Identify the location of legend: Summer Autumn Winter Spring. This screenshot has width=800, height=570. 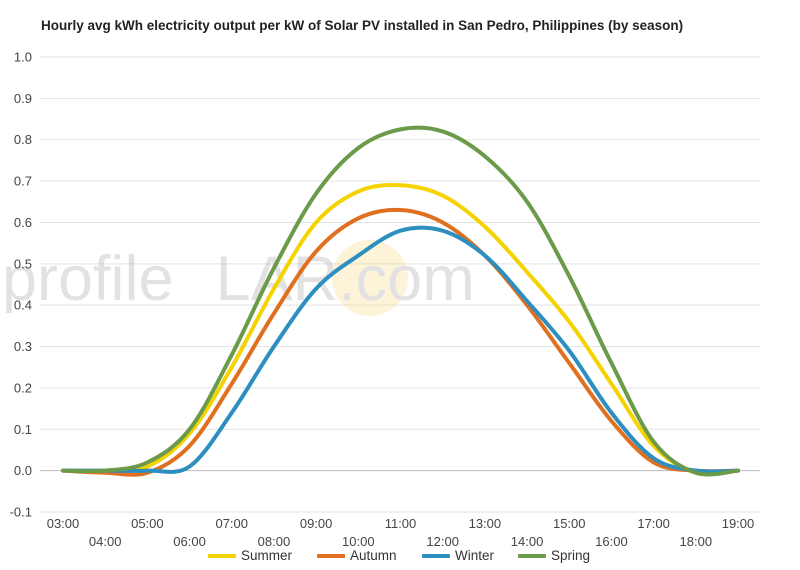
(400, 558).